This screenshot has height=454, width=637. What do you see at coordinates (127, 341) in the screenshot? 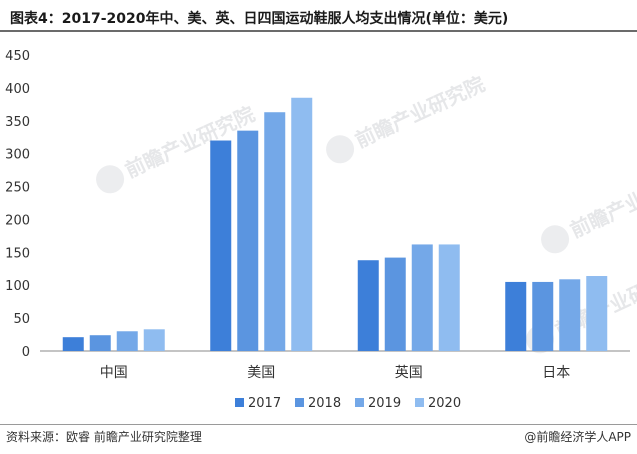
I see `bar-中国-2019` at bounding box center [127, 341].